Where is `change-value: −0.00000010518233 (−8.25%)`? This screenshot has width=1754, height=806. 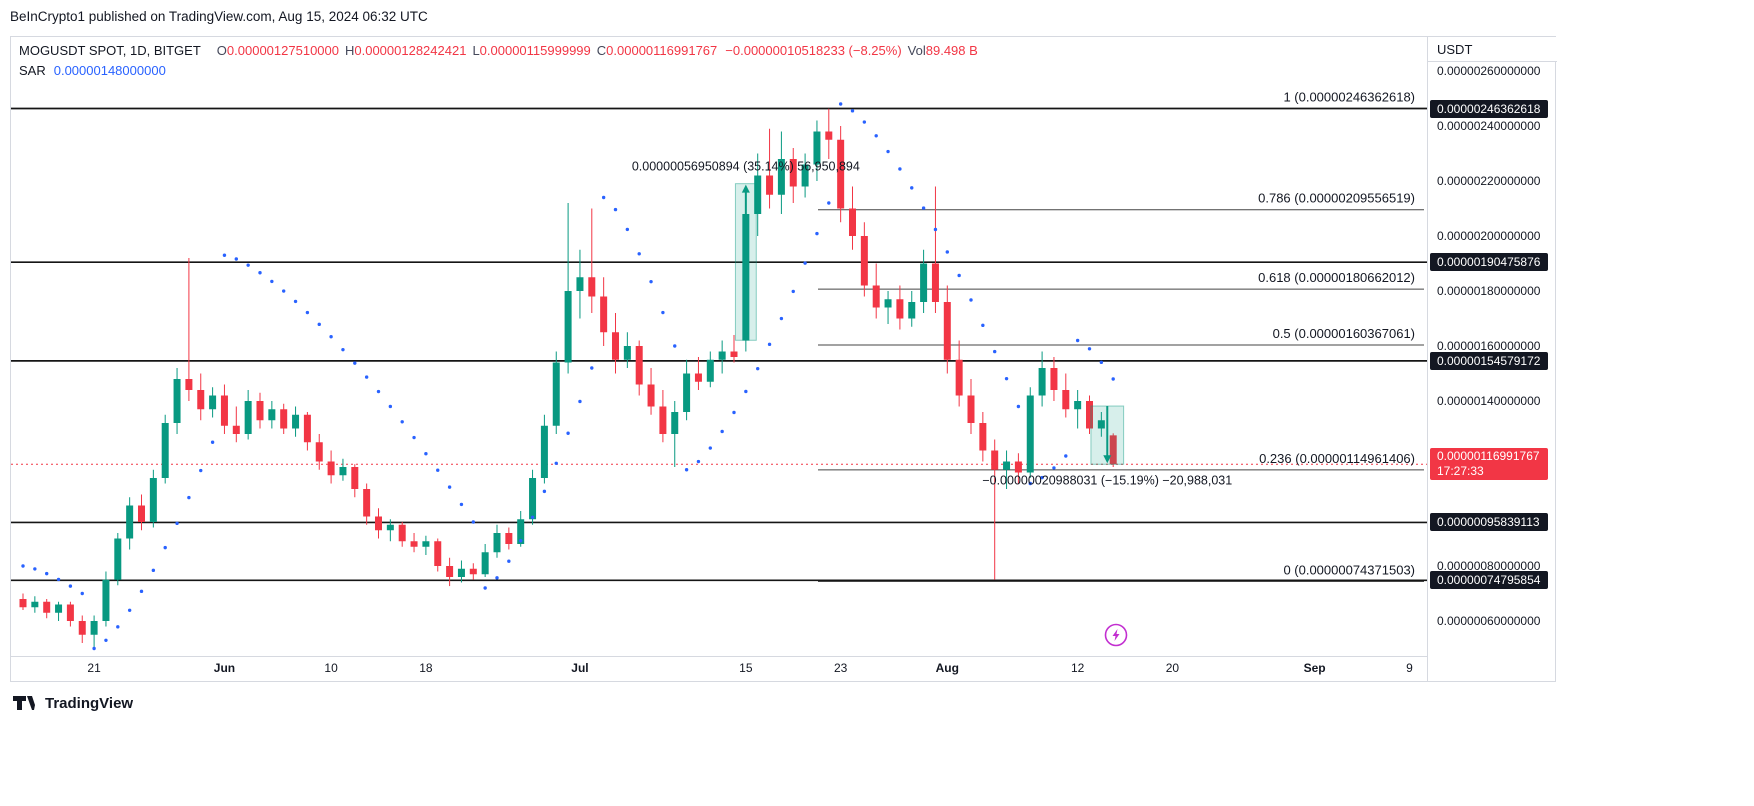 change-value: −0.00000010518233 (−8.25%) is located at coordinates (813, 50).